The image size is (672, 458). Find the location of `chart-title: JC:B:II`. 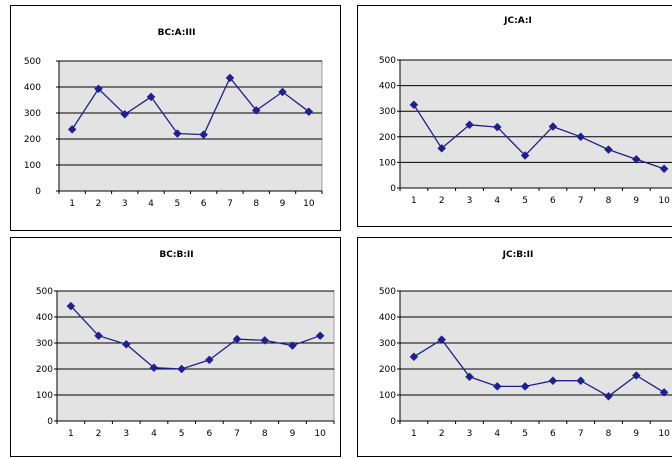

chart-title: JC:B:II is located at coordinates (518, 255).